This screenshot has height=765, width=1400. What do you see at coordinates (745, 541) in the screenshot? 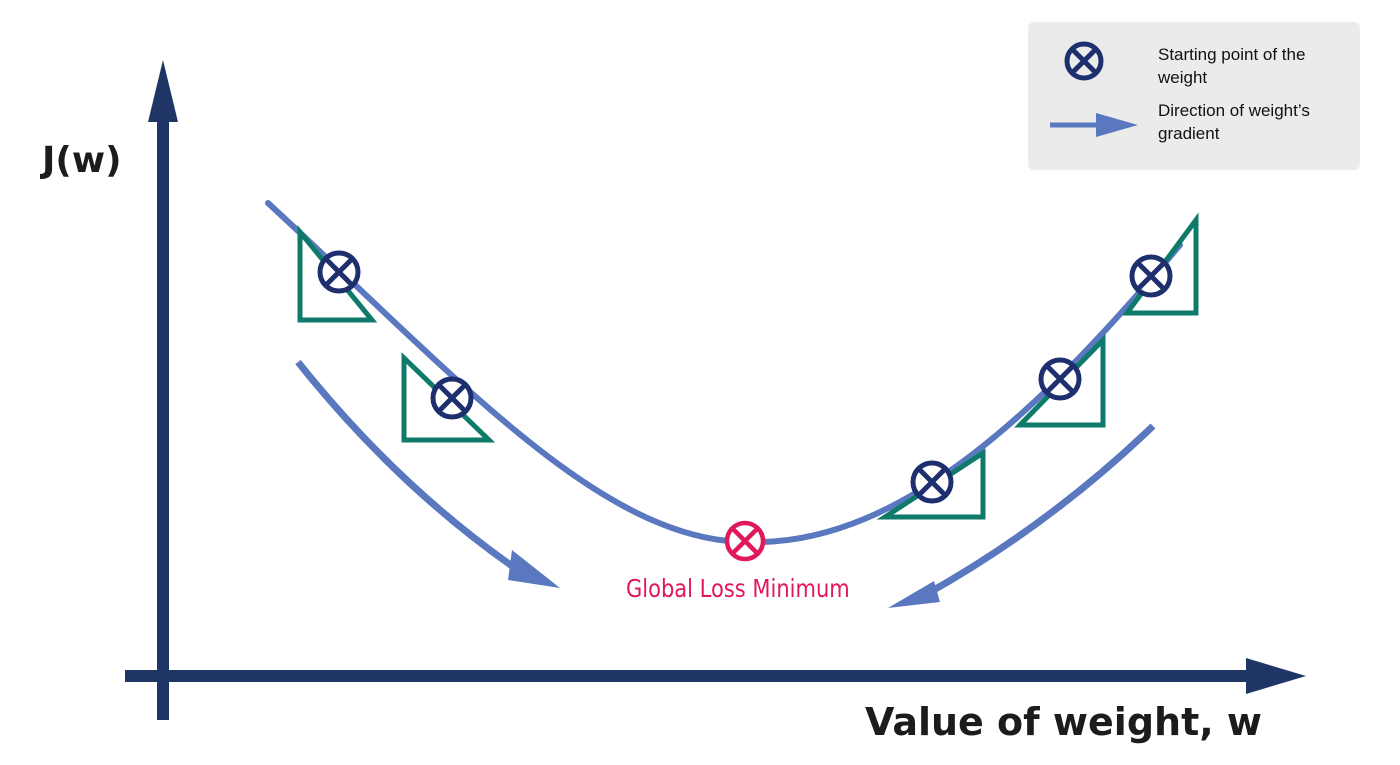
I see `global-minimum-marker-icon` at bounding box center [745, 541].